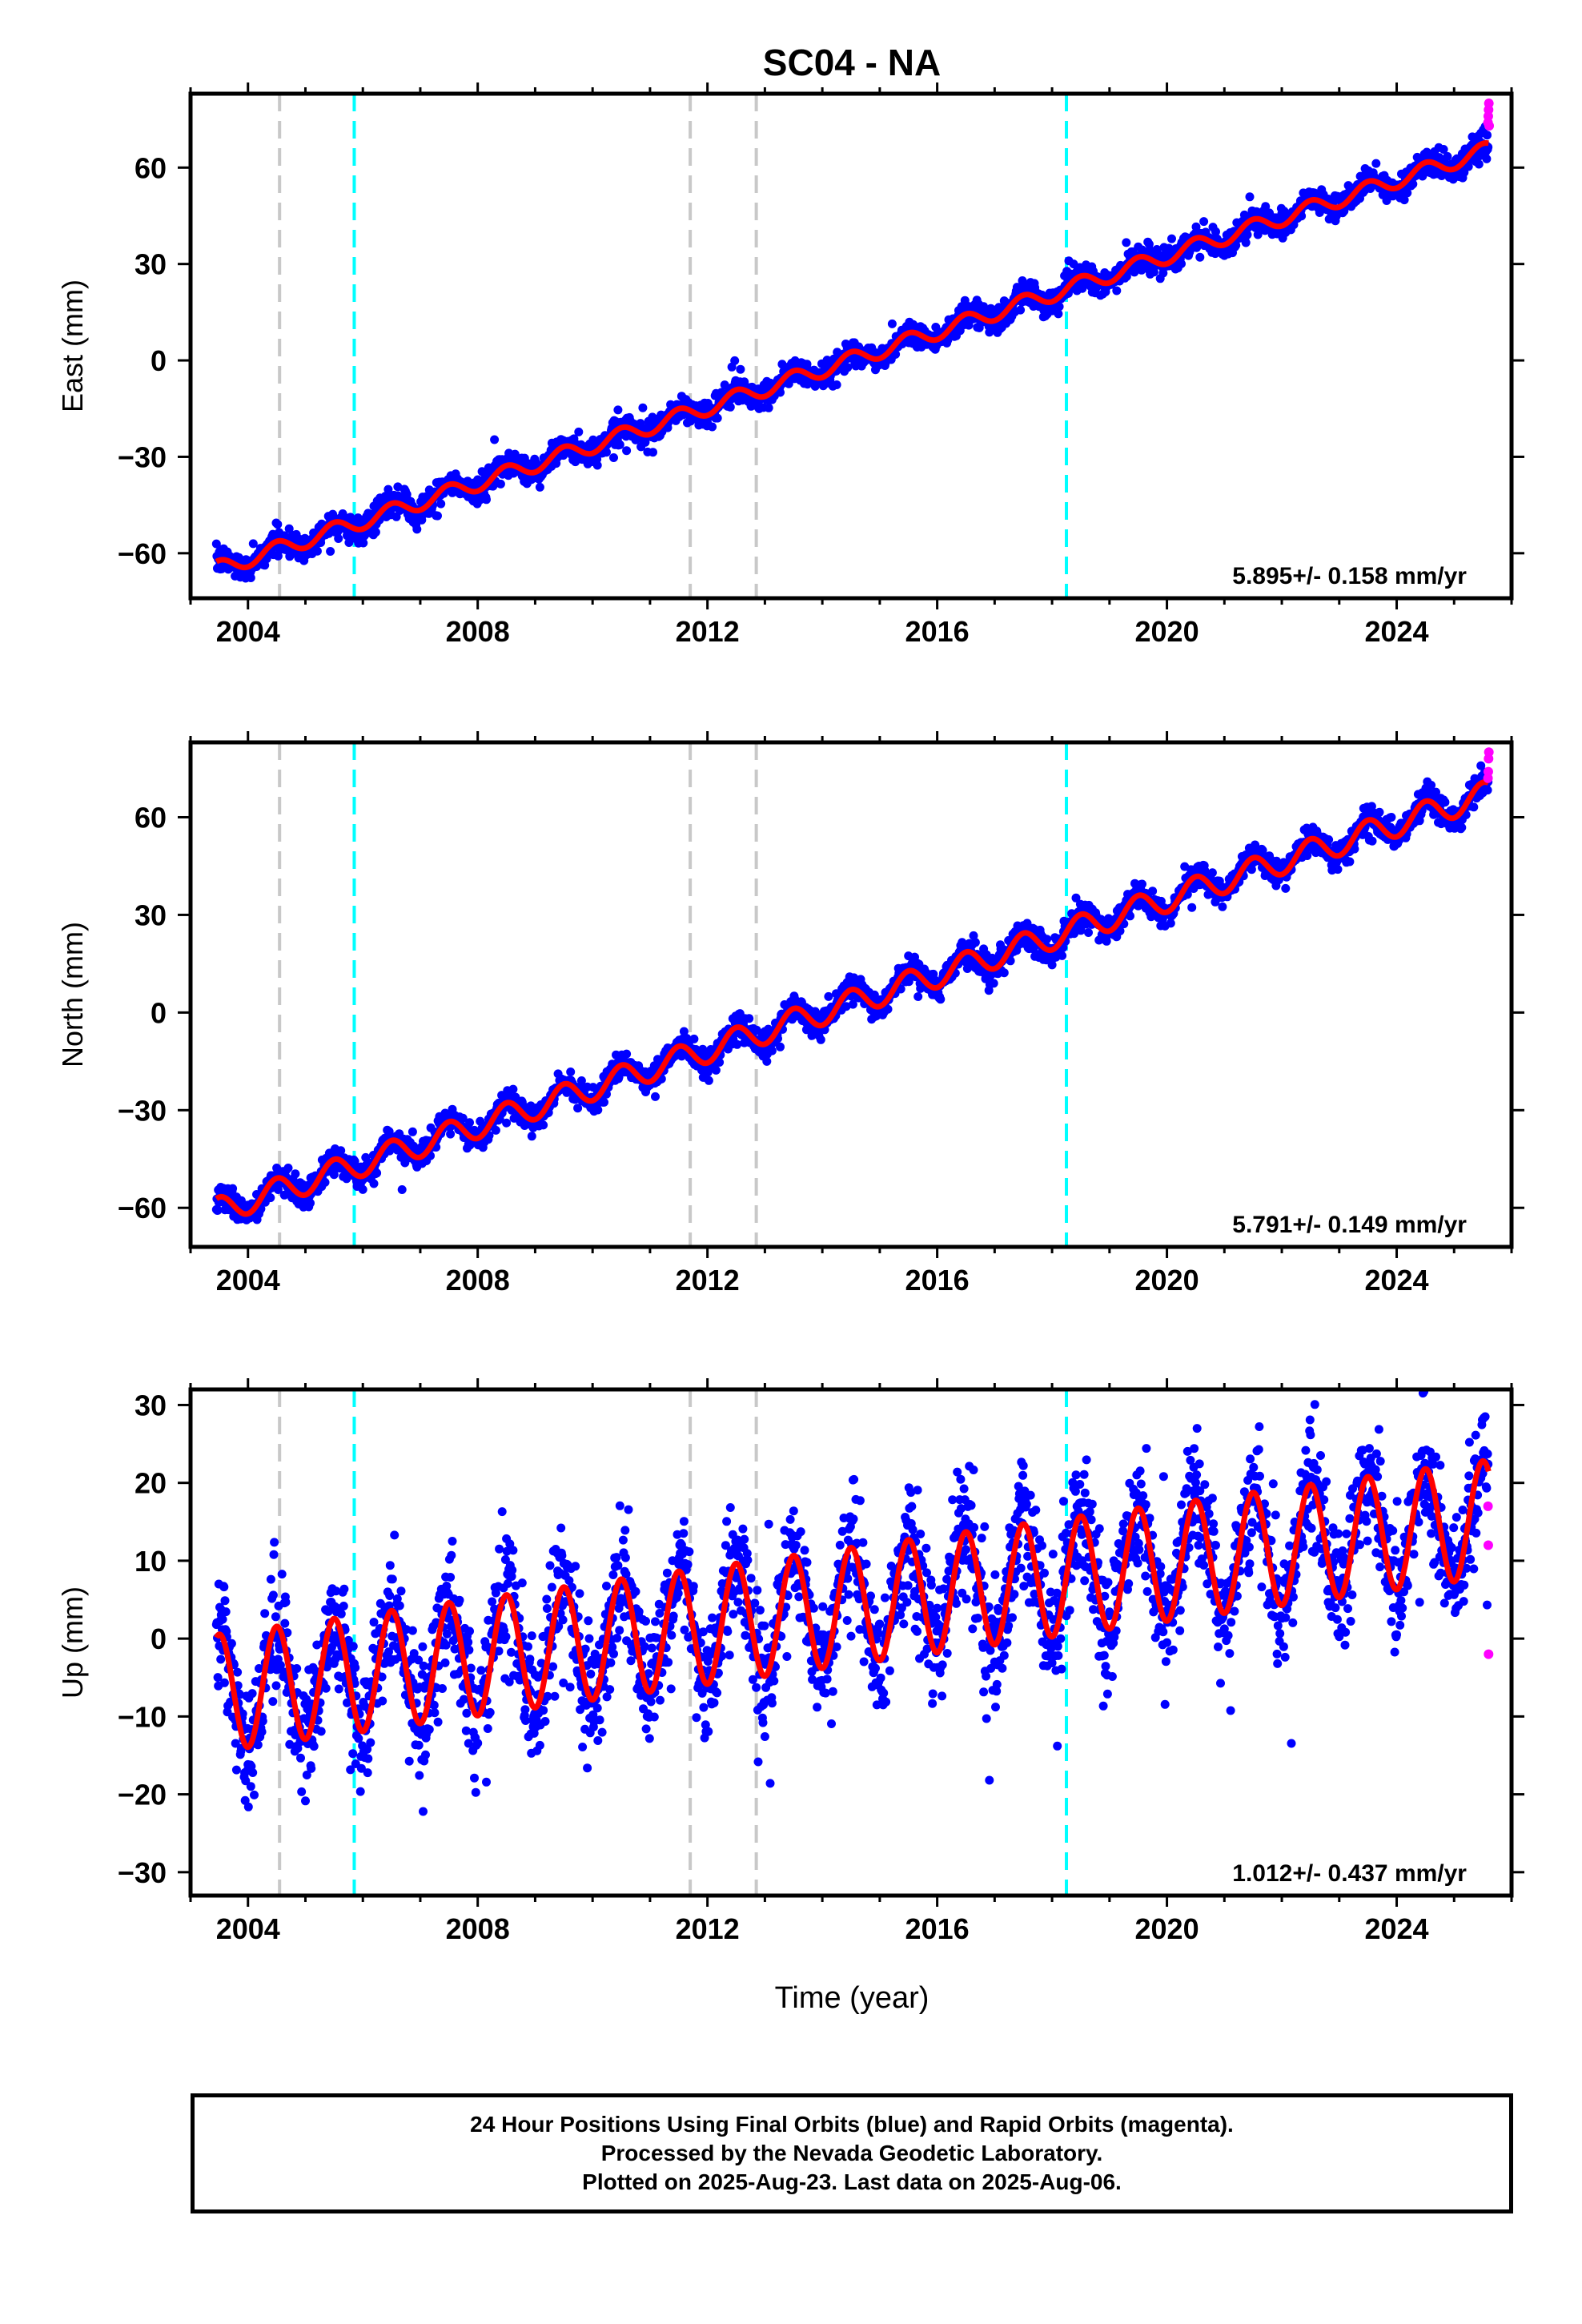 This screenshot has height=2324, width=1582. Describe the element at coordinates (142, 553) in the screenshot. I see `east-y-tick-label: −60` at that location.